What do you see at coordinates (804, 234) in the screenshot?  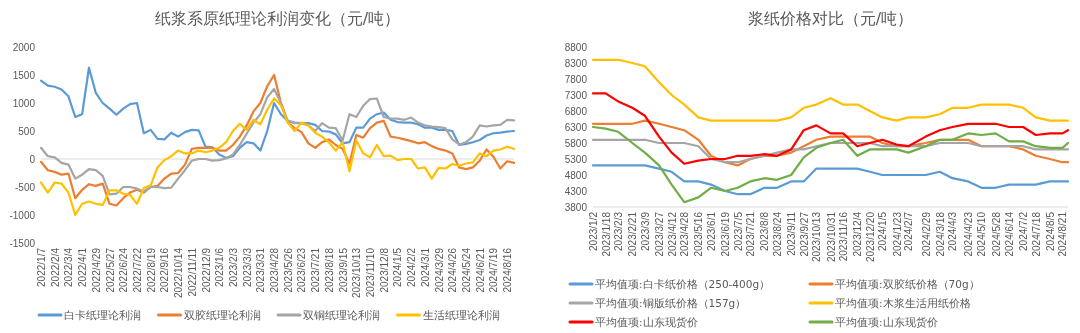 I see `x-tick-label: 2023/9/27` at bounding box center [804, 234].